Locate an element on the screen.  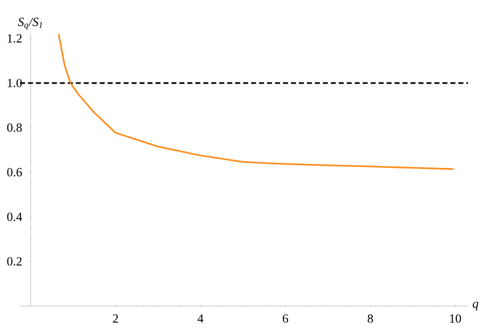
y-tick-label: 0.4 is located at coordinates (14, 217).